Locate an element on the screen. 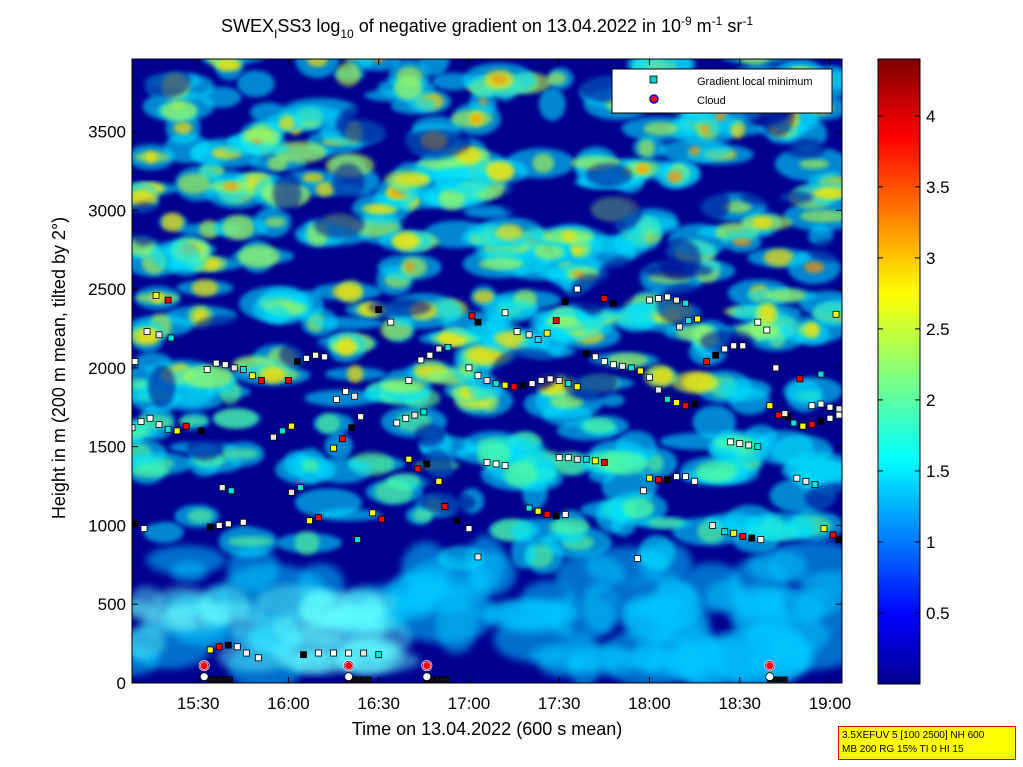 The image size is (1023, 767). colorbar-tick-label: 0.5 is located at coordinates (938, 613).